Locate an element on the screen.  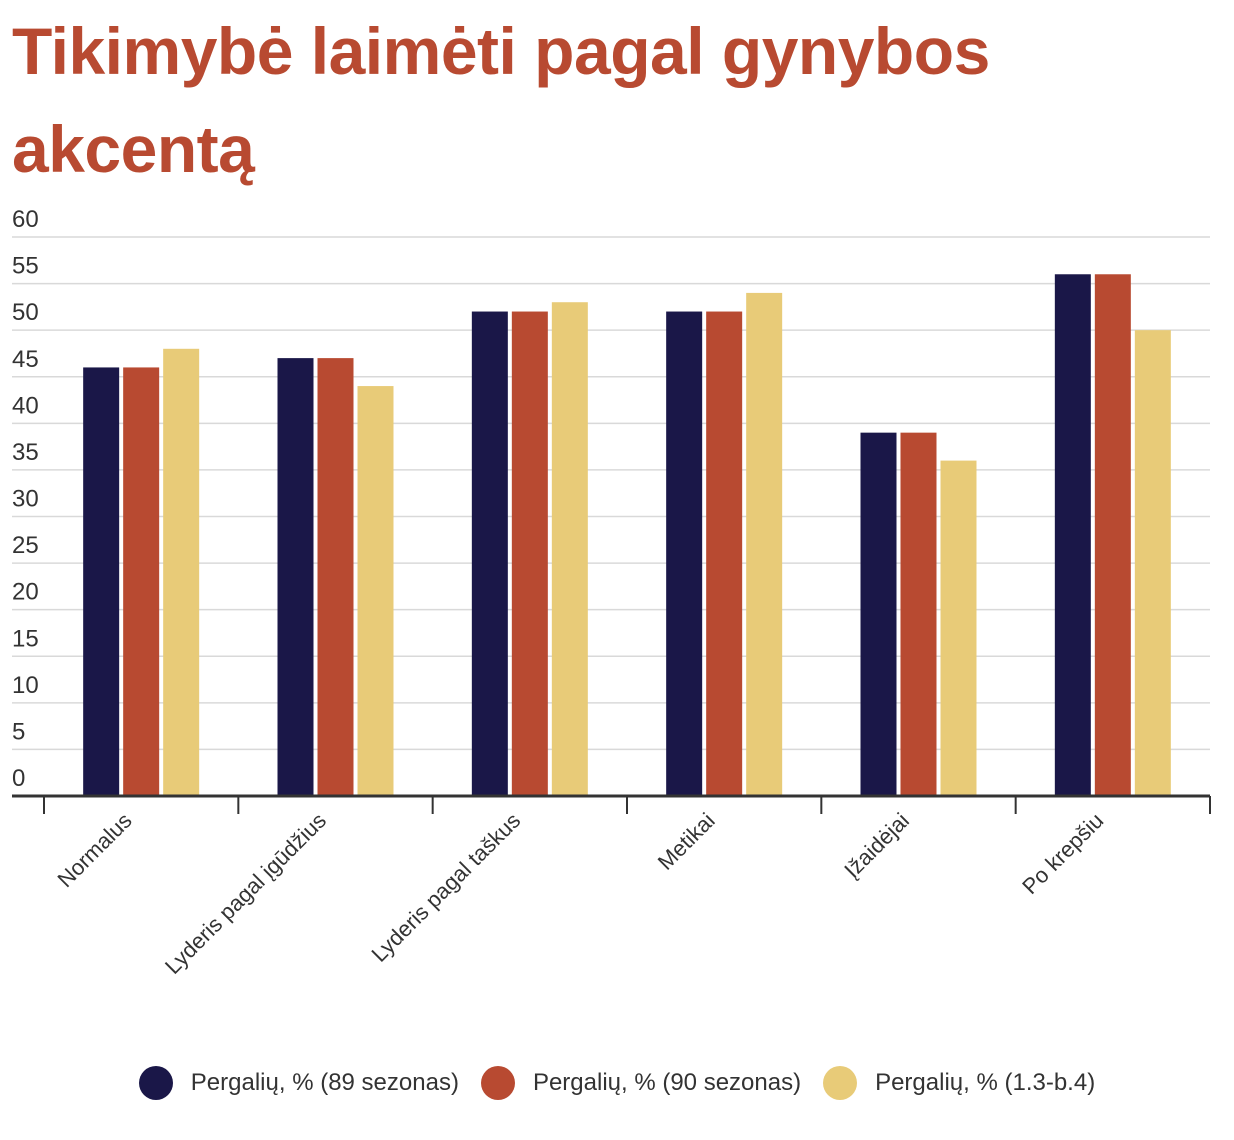
y-tick-label: 50 is located at coordinates (25, 312).